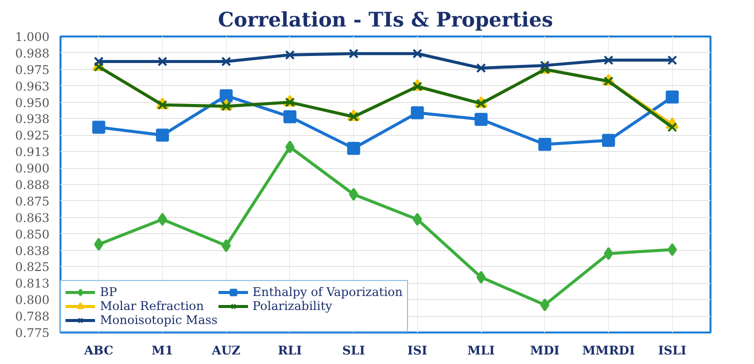 Image resolution: width=754 pixels, height=364 pixels. I want to click on x-tick-label: RLI, so click(290, 351).